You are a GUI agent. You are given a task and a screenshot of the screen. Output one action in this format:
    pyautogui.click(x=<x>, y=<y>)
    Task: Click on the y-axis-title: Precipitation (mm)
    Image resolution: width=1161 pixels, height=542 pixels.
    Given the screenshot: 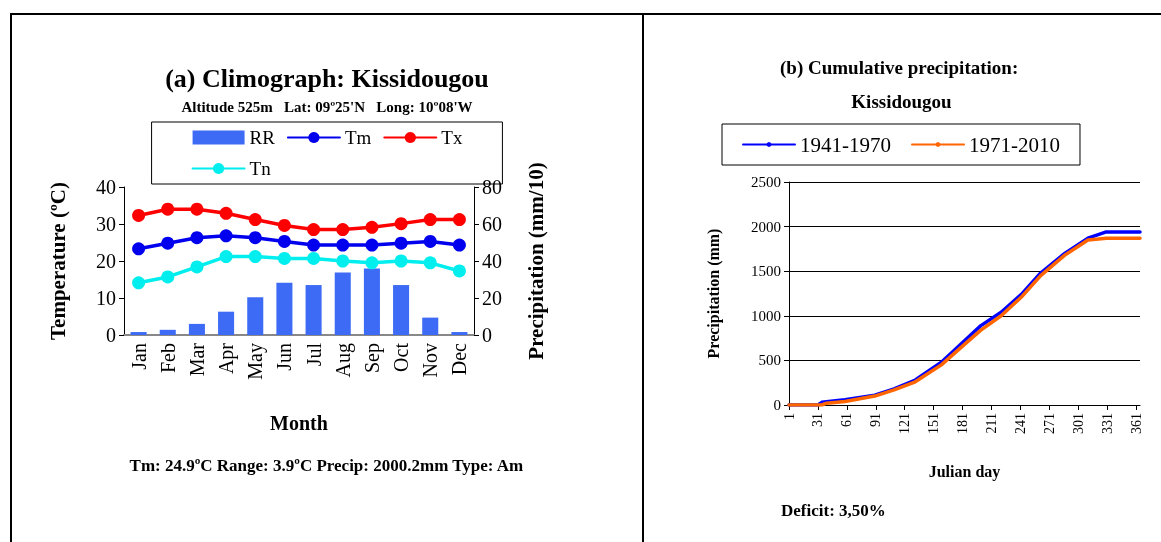 What is the action you would take?
    pyautogui.click(x=713, y=293)
    